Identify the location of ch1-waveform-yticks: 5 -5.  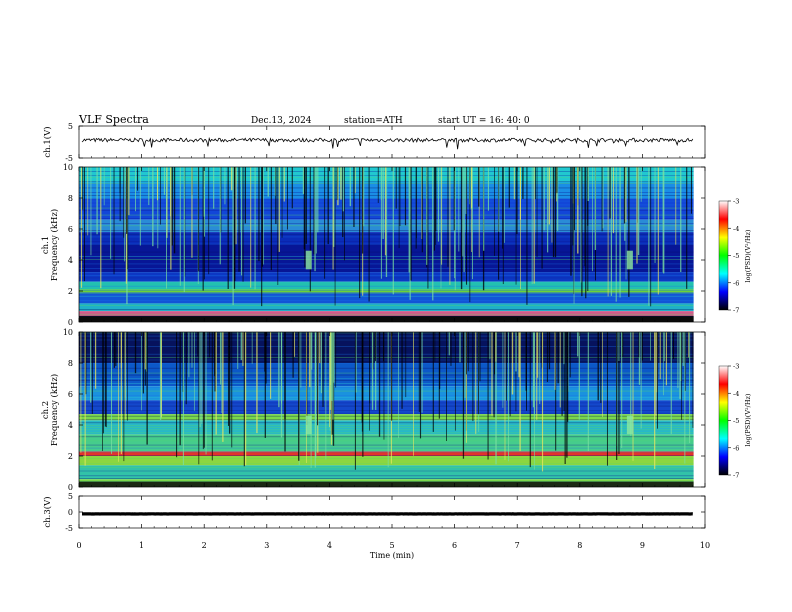
(385, 142).